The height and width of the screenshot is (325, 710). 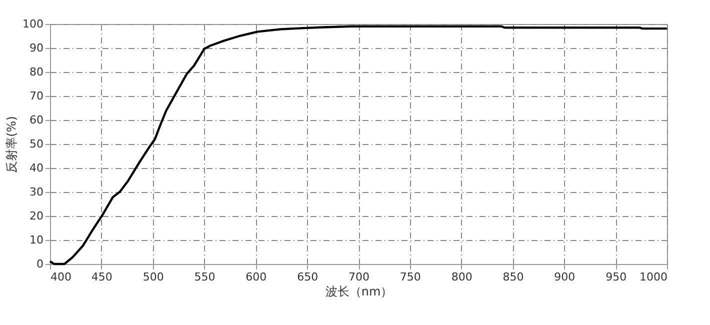 What do you see at coordinates (37, 168) in the screenshot?
I see `y-tick-label: 40` at bounding box center [37, 168].